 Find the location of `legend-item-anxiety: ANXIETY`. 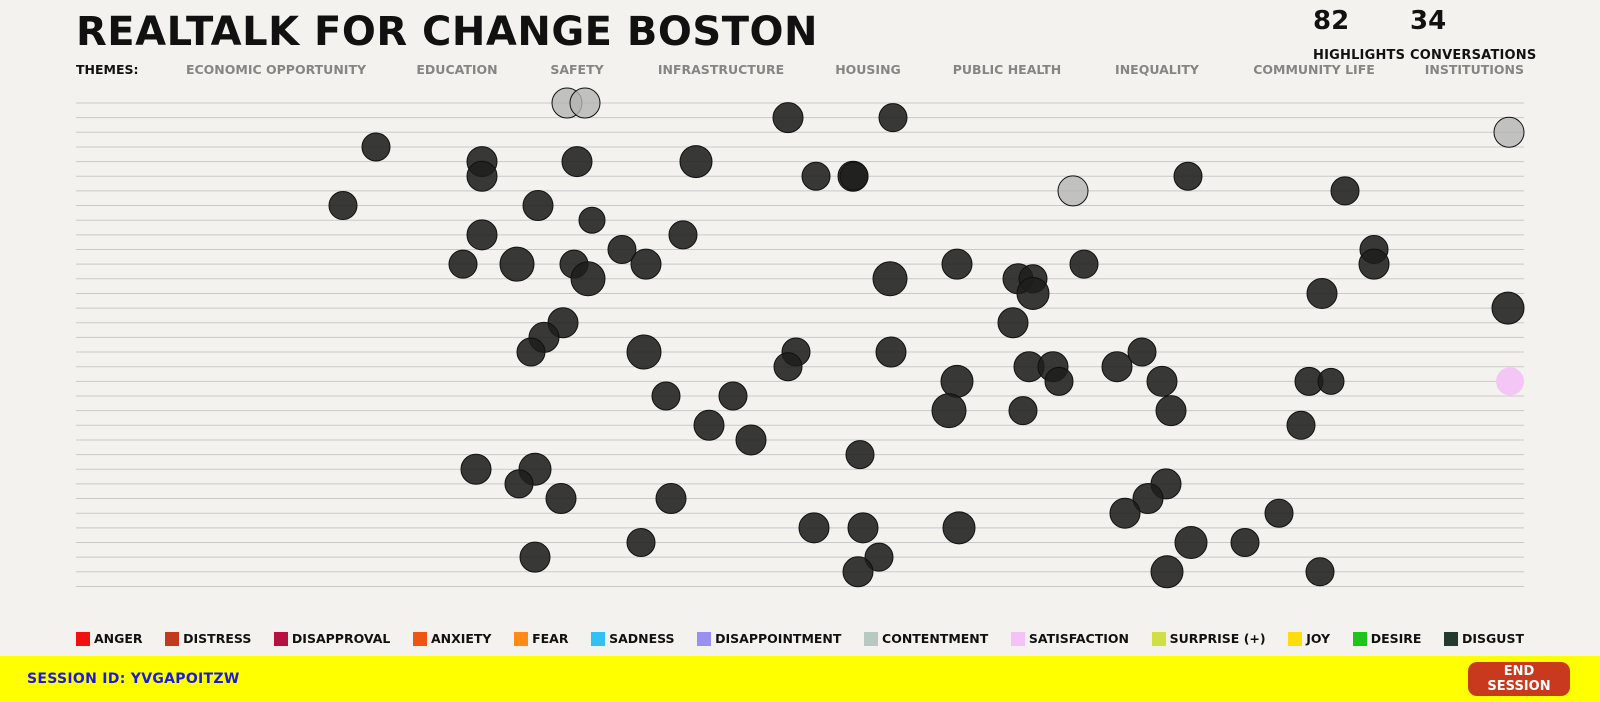

legend-item-anxiety: ANXIETY is located at coordinates (451, 638).